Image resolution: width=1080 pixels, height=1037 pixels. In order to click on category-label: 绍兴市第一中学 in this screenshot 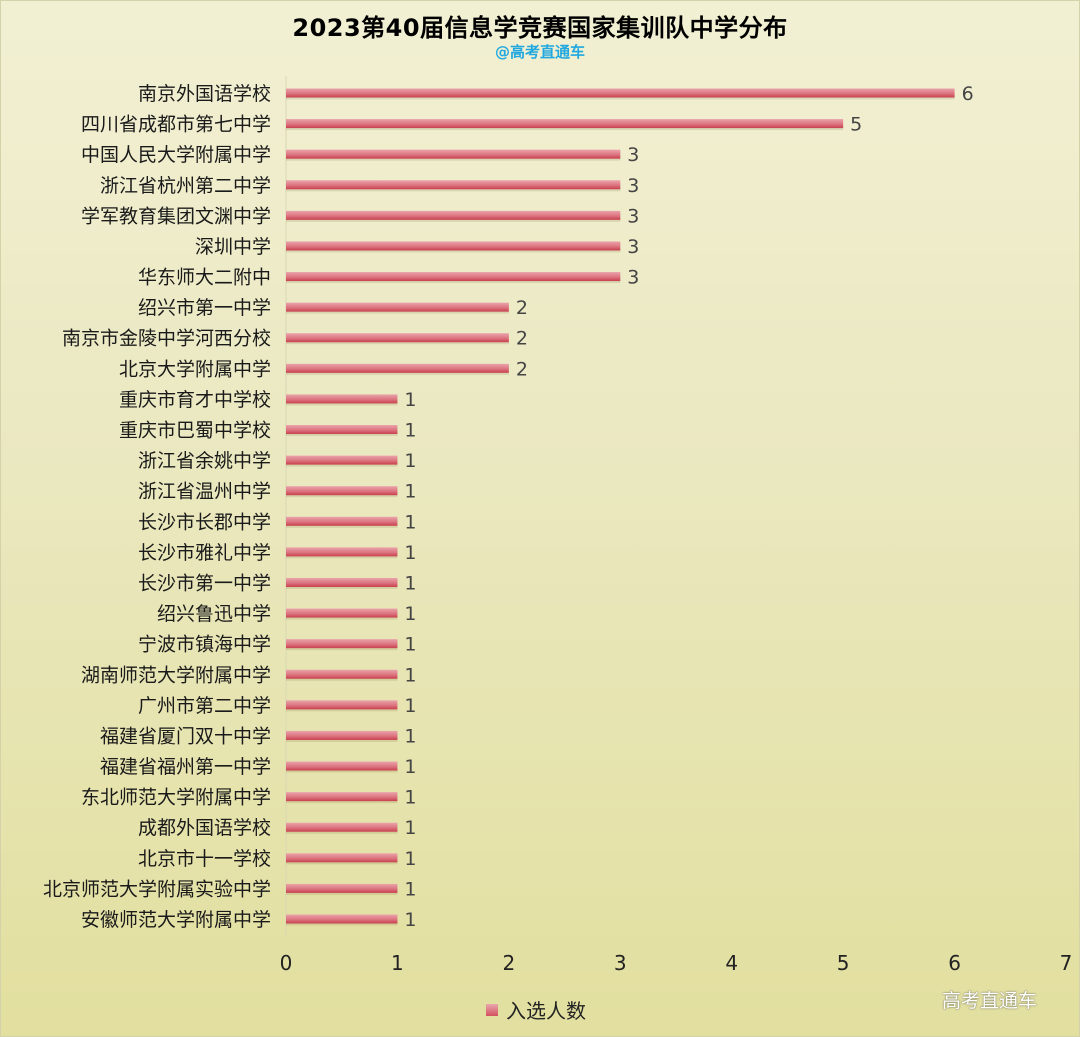, I will do `click(204, 308)`.